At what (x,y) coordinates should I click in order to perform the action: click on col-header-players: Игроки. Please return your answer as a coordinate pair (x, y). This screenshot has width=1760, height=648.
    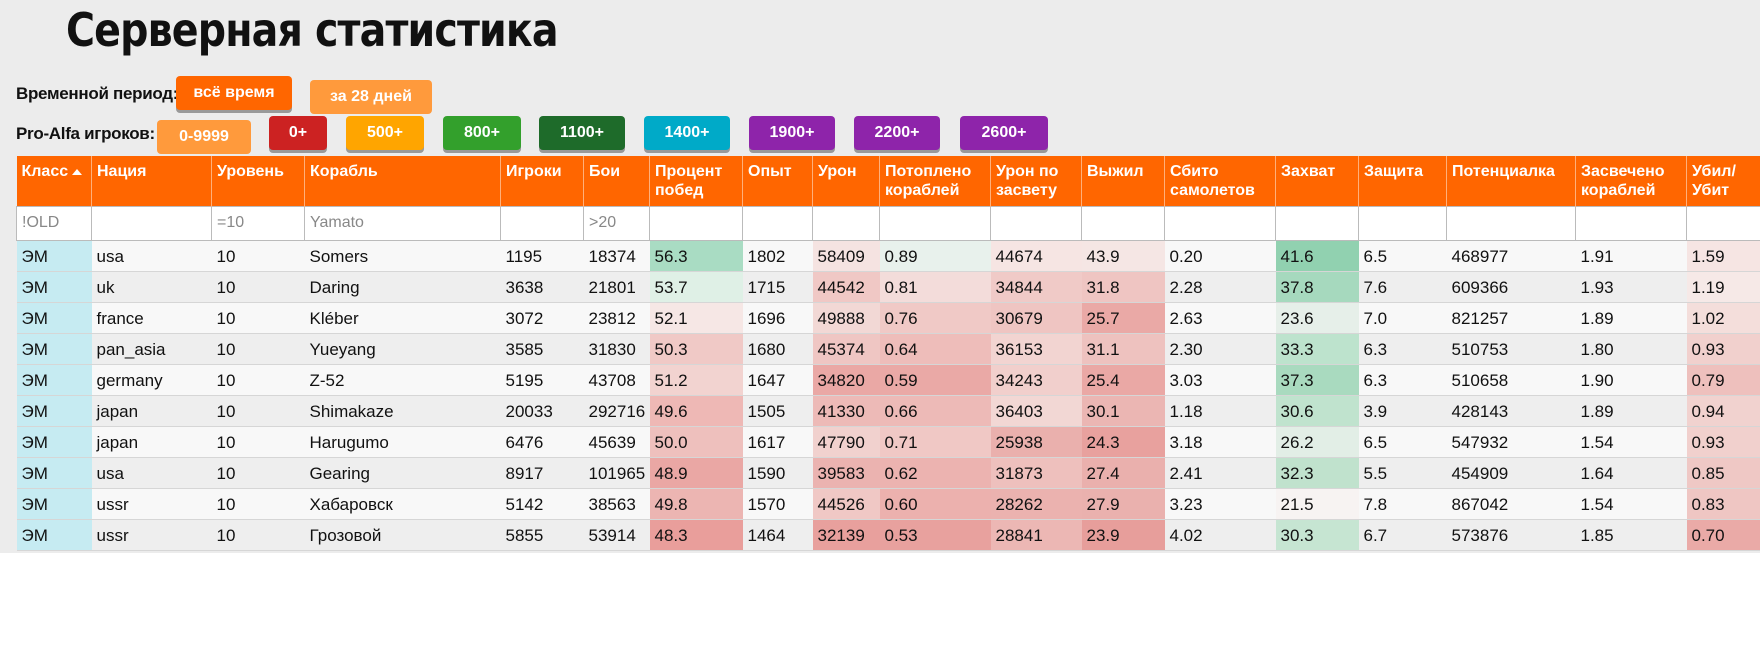
    Looking at the image, I should click on (542, 181).